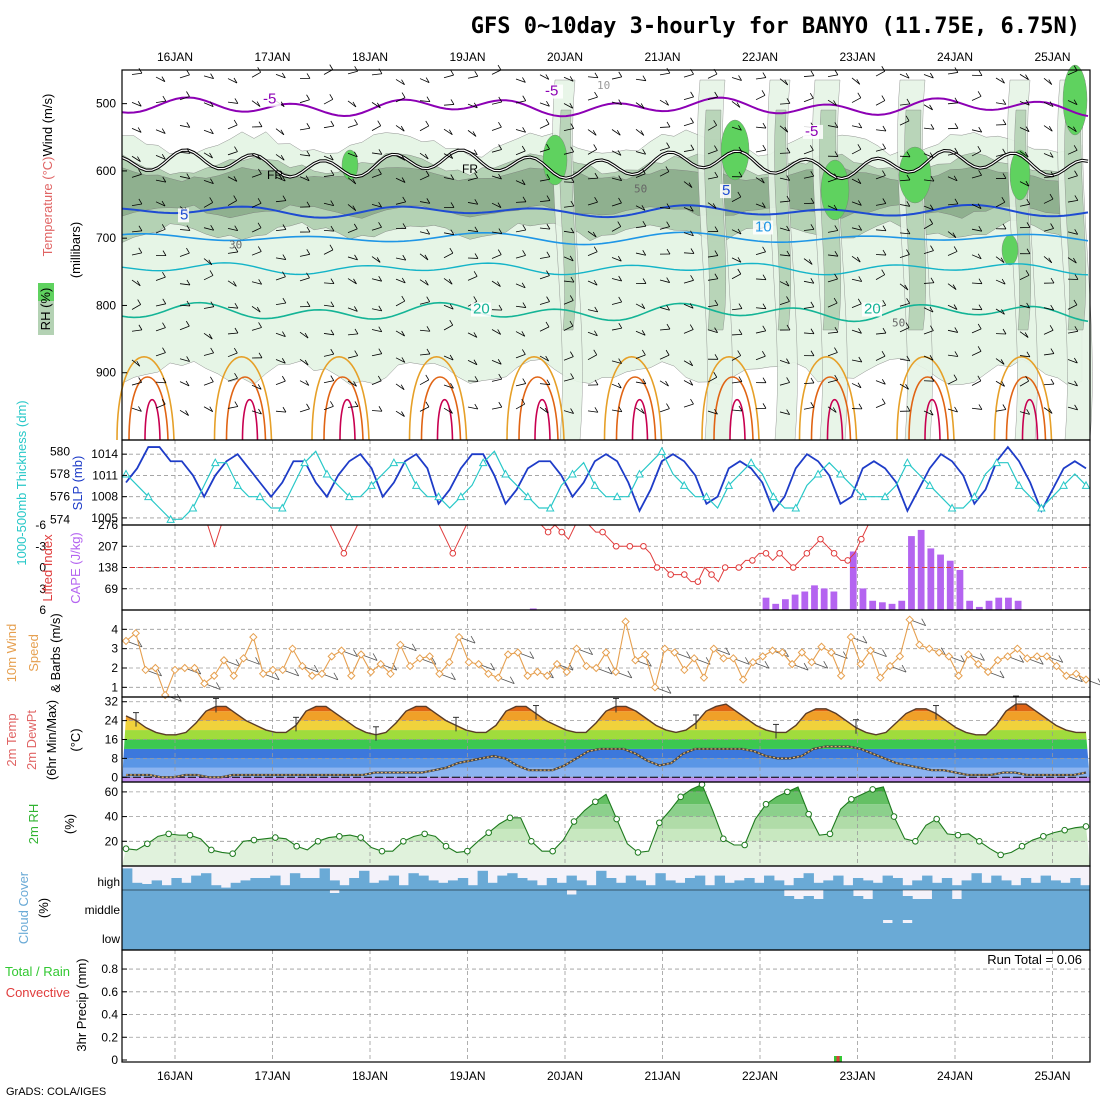 Image resolution: width=1100 pixels, height=1100 pixels. I want to click on precip-tick-label: 0.6, so click(109, 992).